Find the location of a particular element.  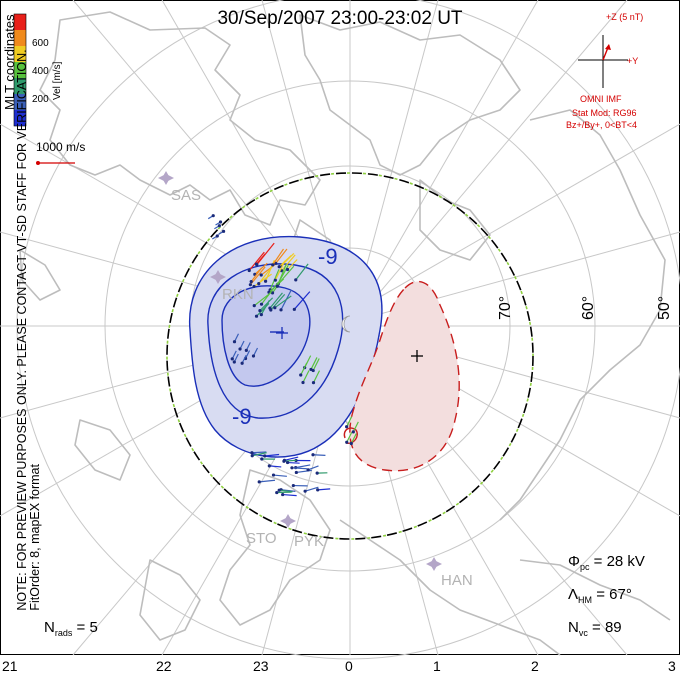

mlt-label-1: 1 is located at coordinates (437, 666).